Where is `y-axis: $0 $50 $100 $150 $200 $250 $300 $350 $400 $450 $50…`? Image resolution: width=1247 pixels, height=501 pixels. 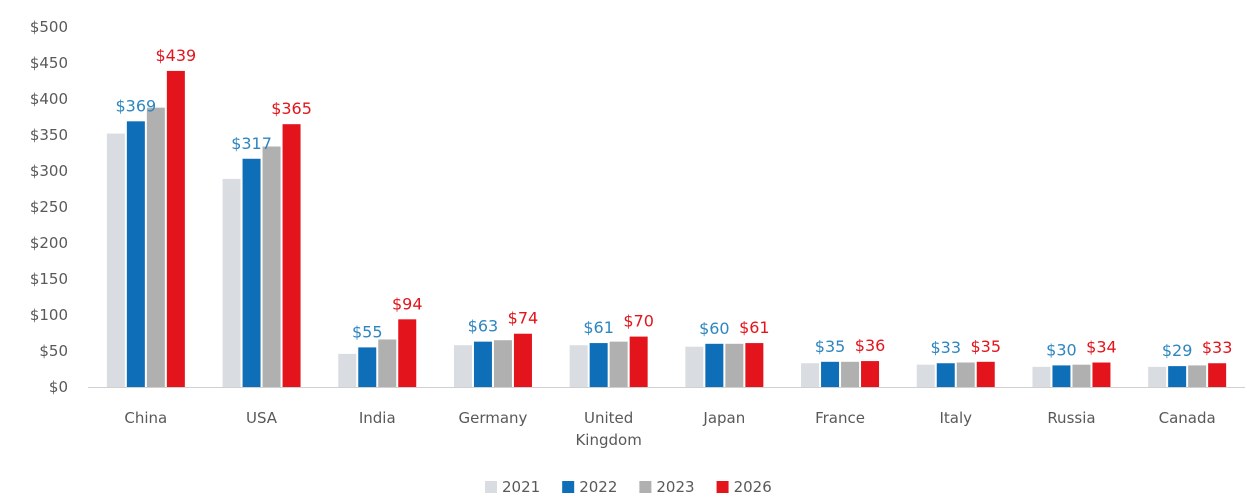 y-axis: $0 $50 $100 $150 $200 $250 $300 $350 $400 $450 $50… is located at coordinates (49, 207).